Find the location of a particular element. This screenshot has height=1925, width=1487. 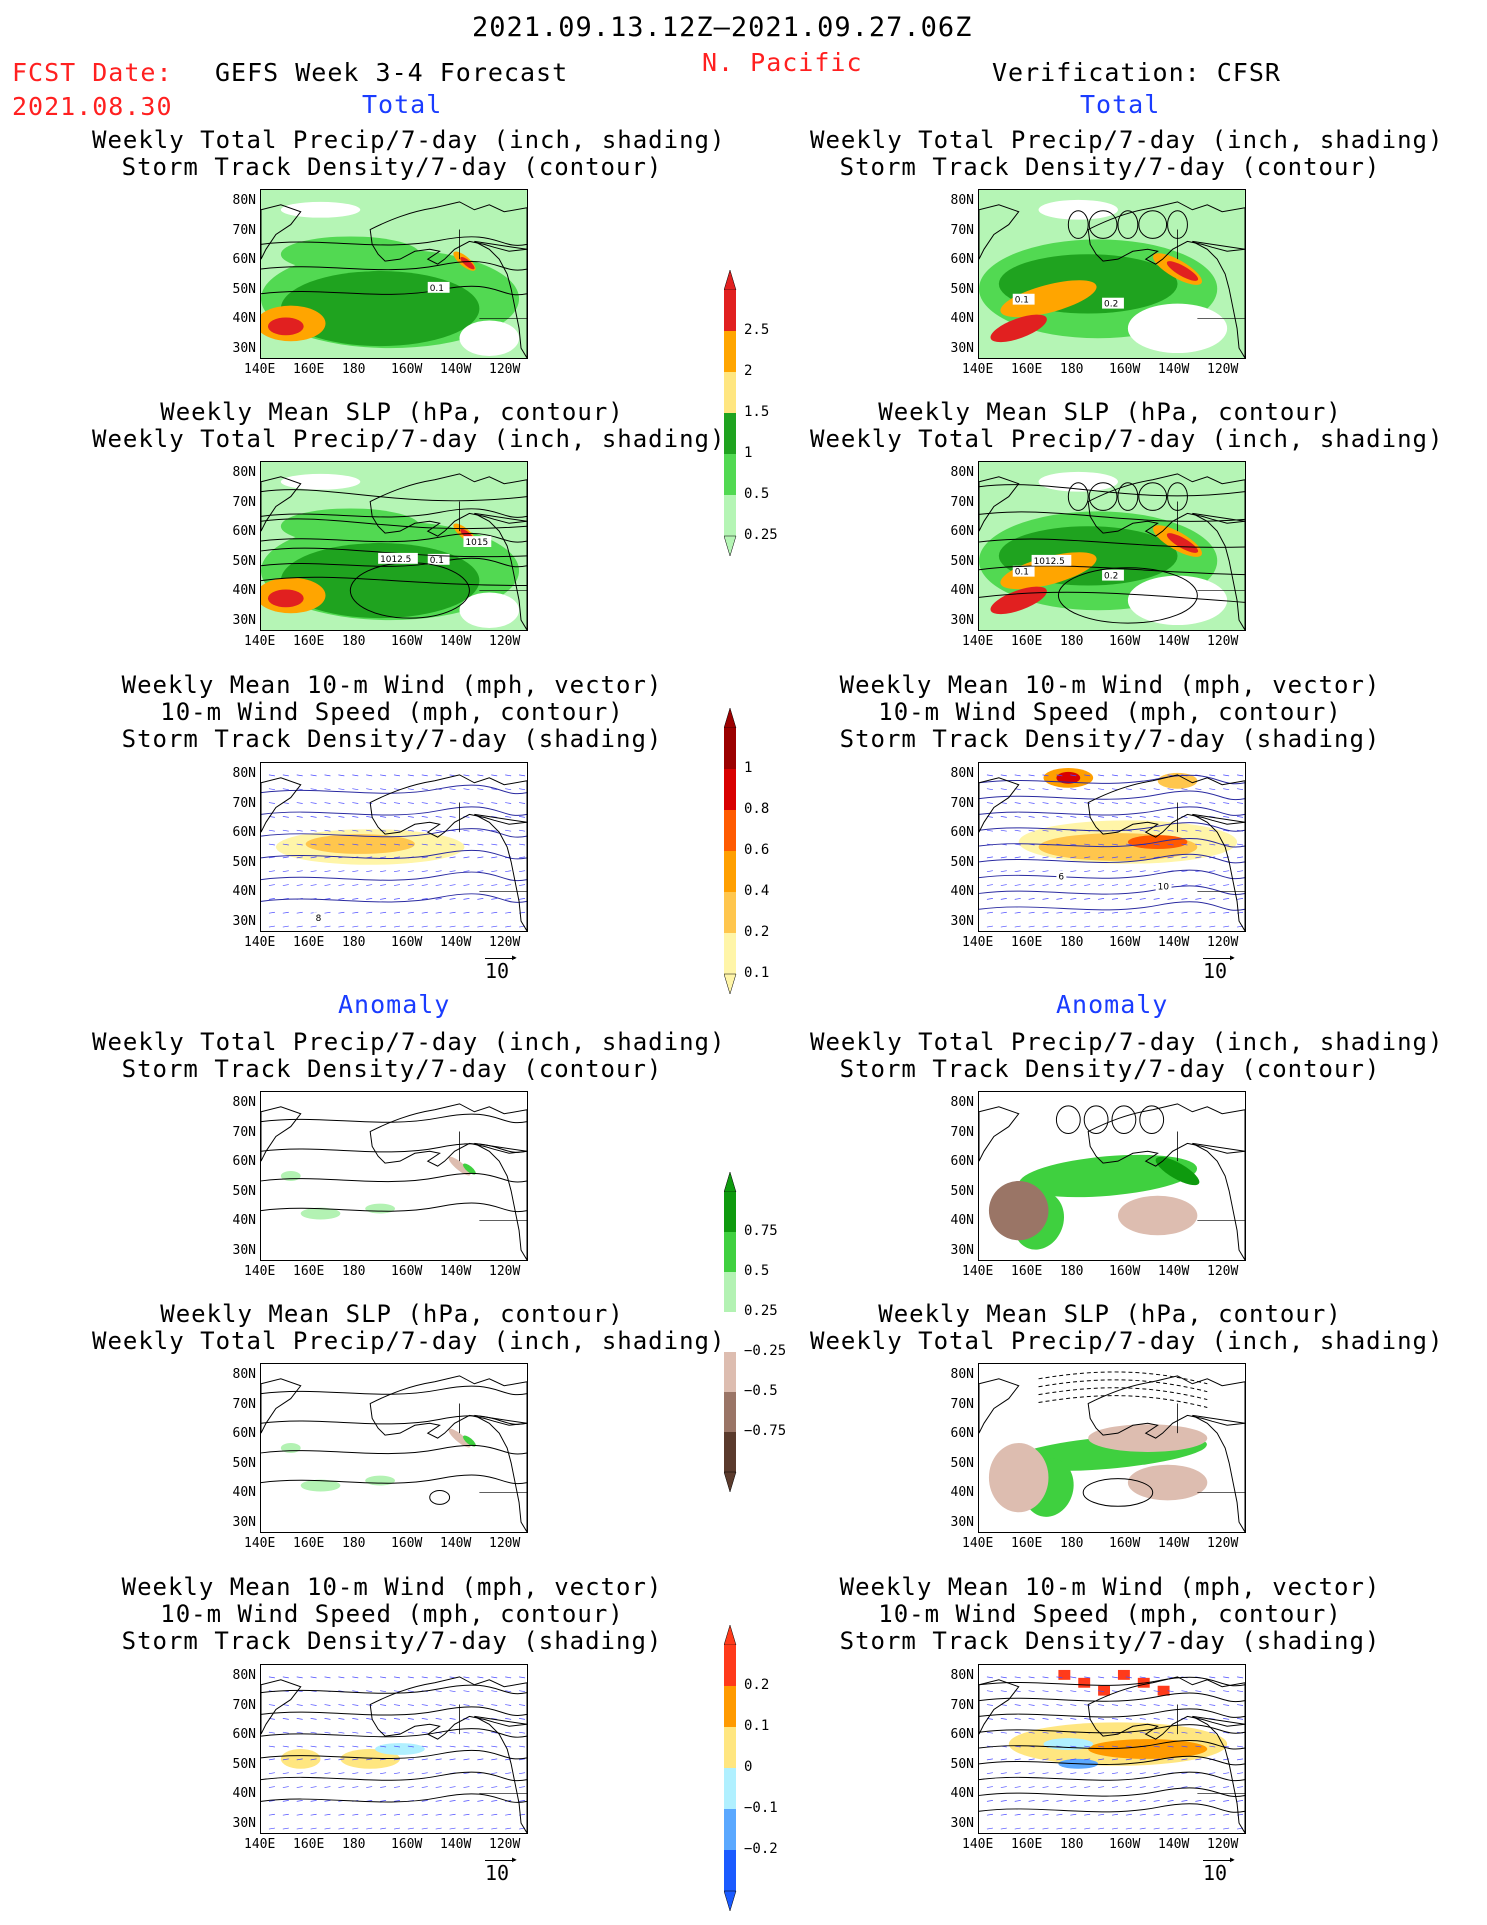

panel-11-title-line-2: 10-m Wind Speed (mph, contour) is located at coordinates (392, 1614).